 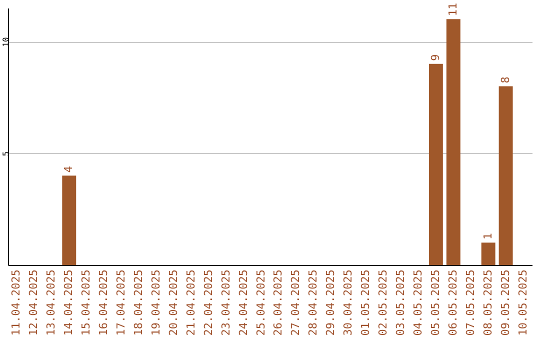 What do you see at coordinates (208, 303) in the screenshot?
I see `x-tick-label: 22.04.2025` at bounding box center [208, 303].